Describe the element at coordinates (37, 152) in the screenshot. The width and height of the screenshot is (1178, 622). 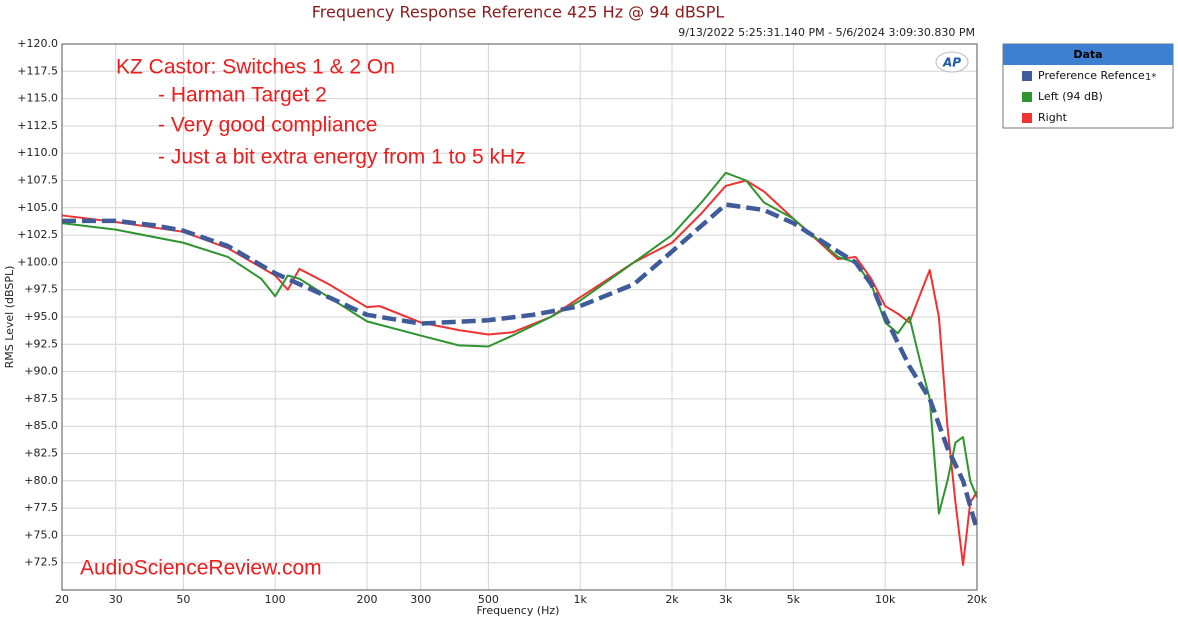
I see `y-tick-label: +110.0` at that location.